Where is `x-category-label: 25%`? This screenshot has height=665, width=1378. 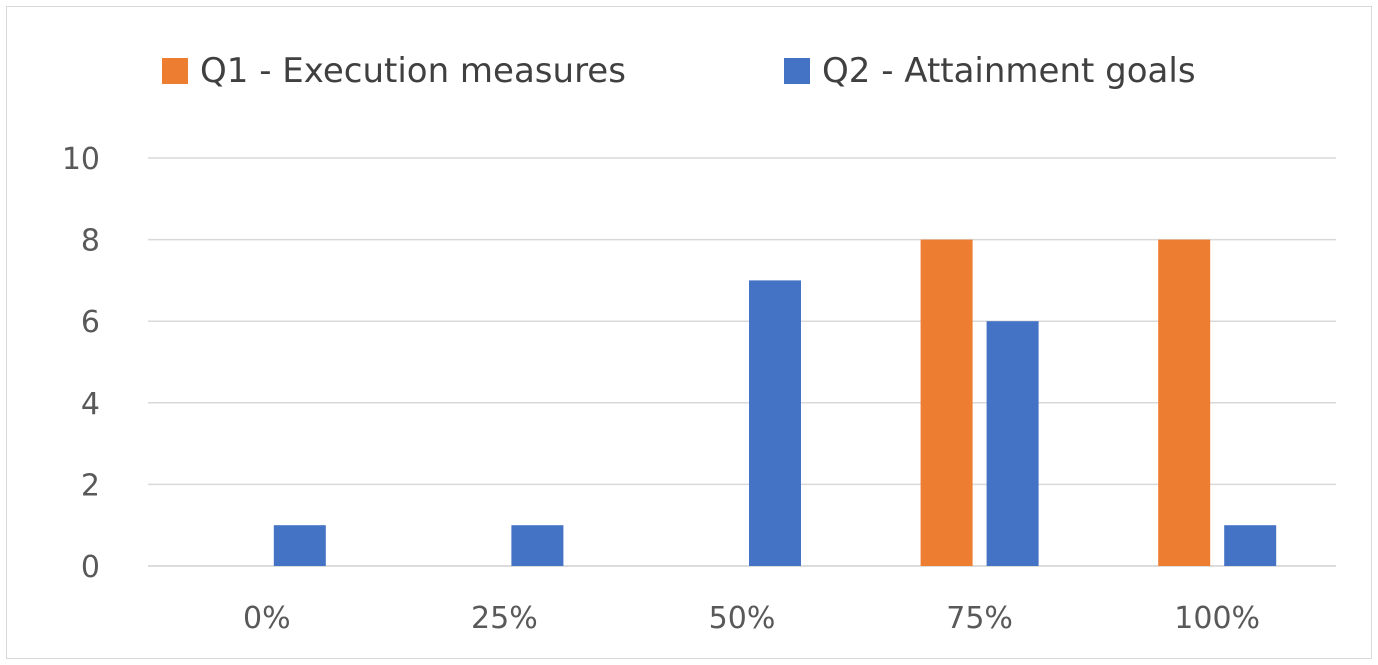 x-category-label: 25% is located at coordinates (504, 618).